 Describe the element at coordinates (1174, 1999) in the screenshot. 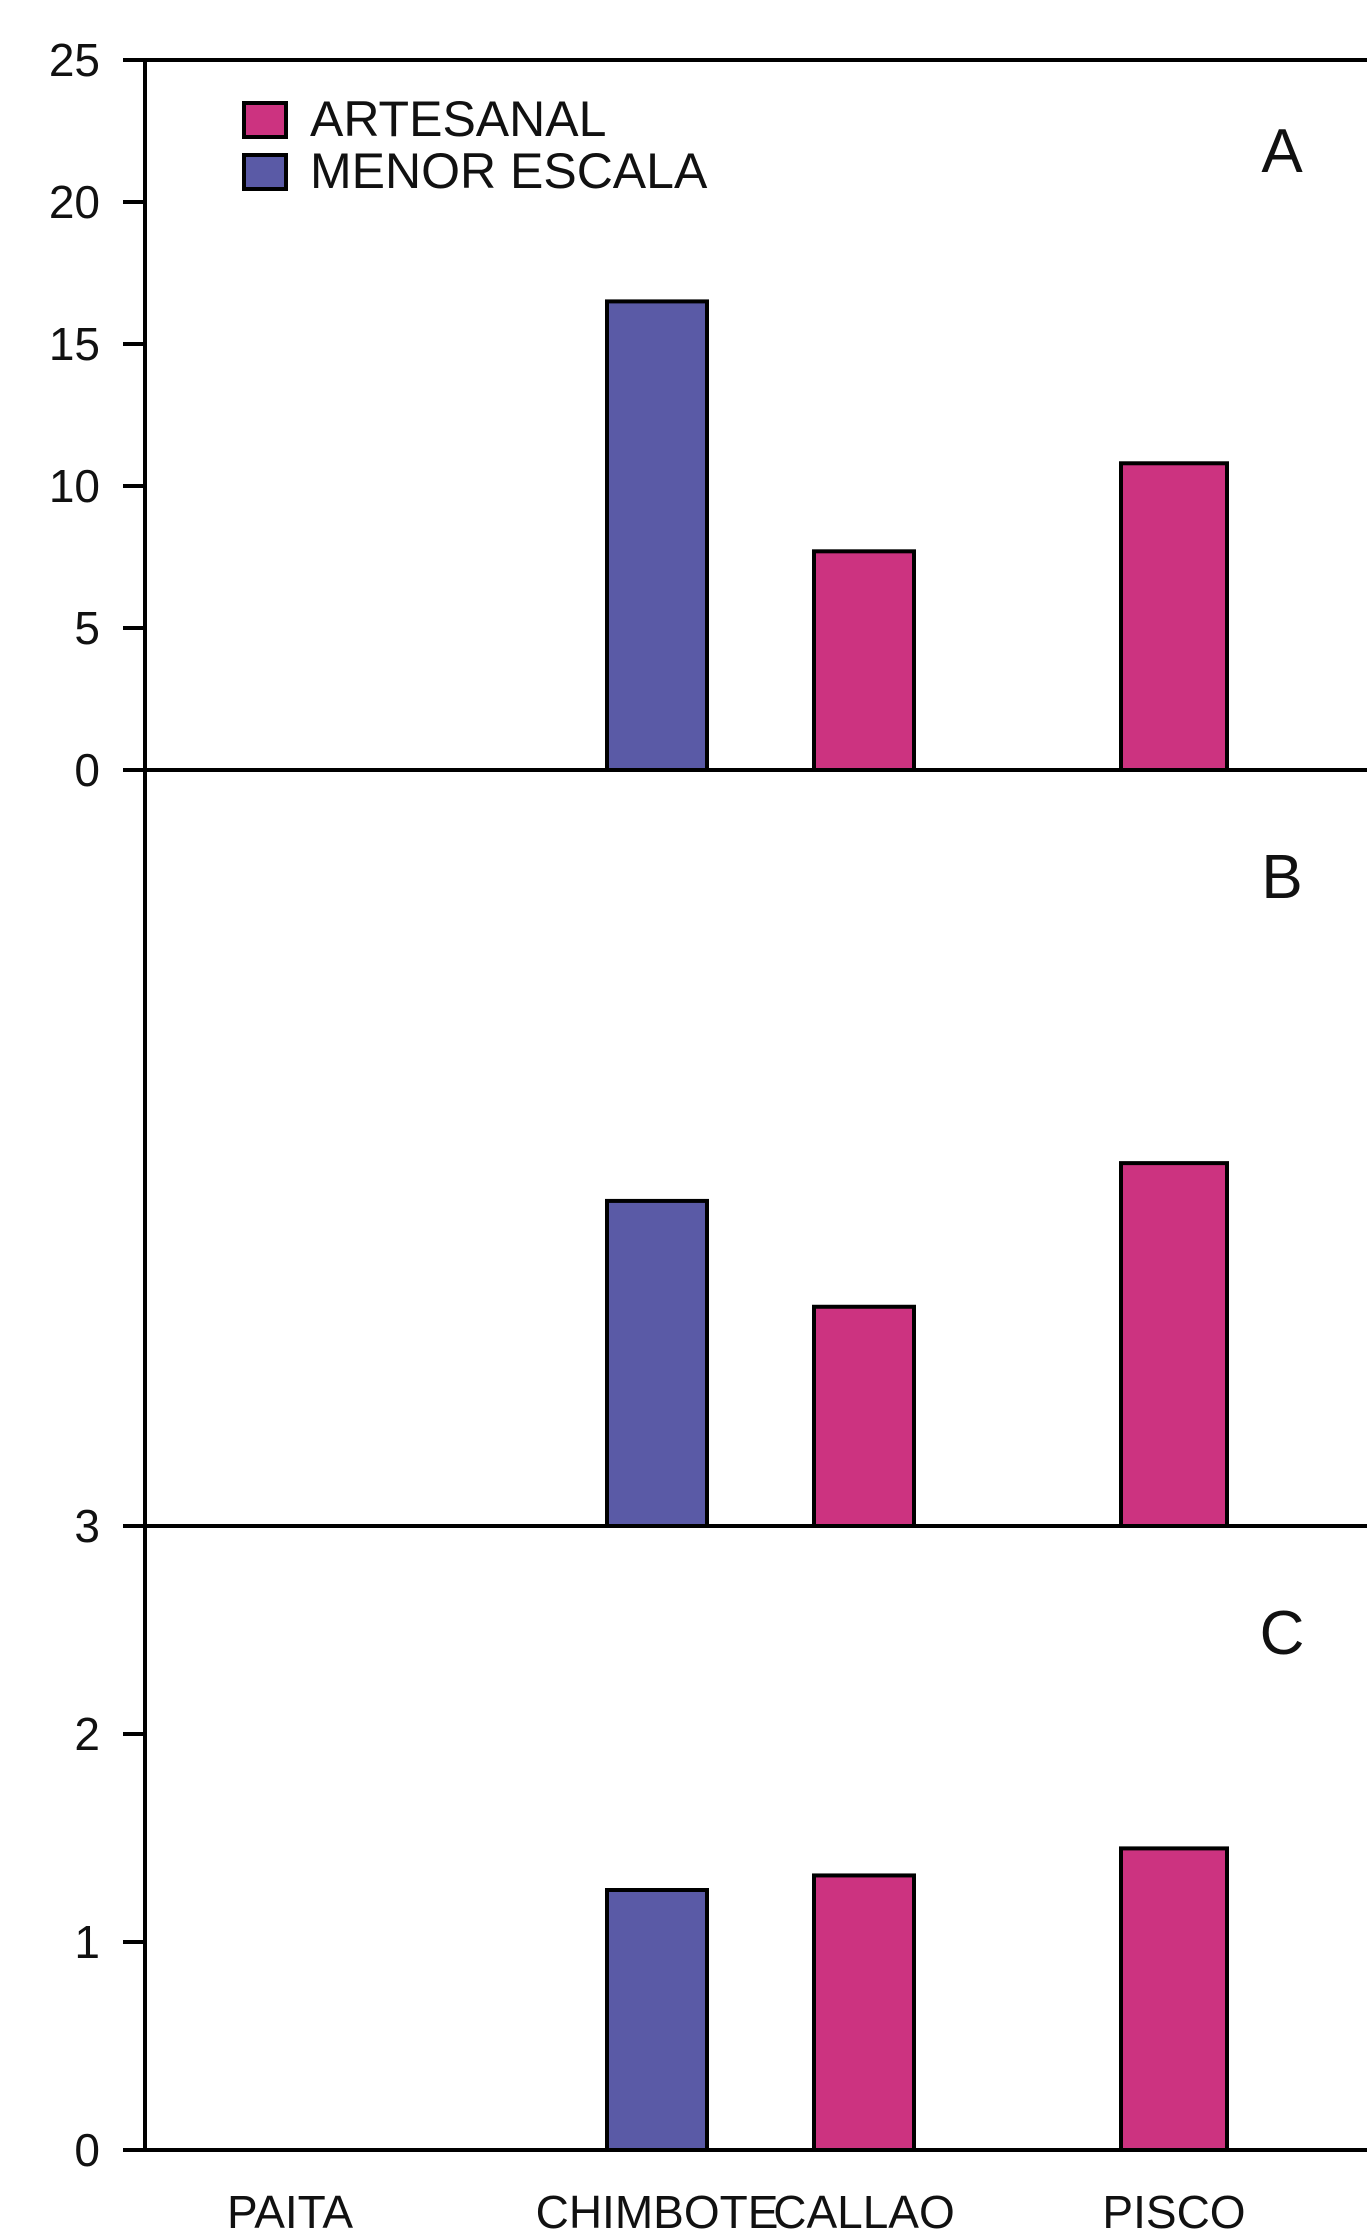

I see `bar-panel-c-pisco` at that location.